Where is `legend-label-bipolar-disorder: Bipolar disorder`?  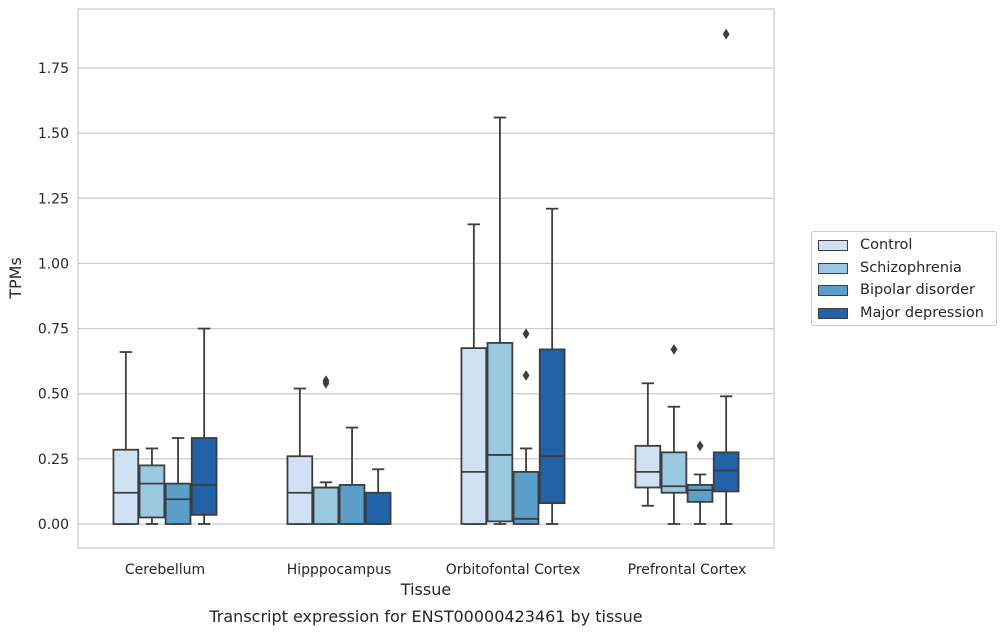 legend-label-bipolar-disorder: Bipolar disorder is located at coordinates (917, 290).